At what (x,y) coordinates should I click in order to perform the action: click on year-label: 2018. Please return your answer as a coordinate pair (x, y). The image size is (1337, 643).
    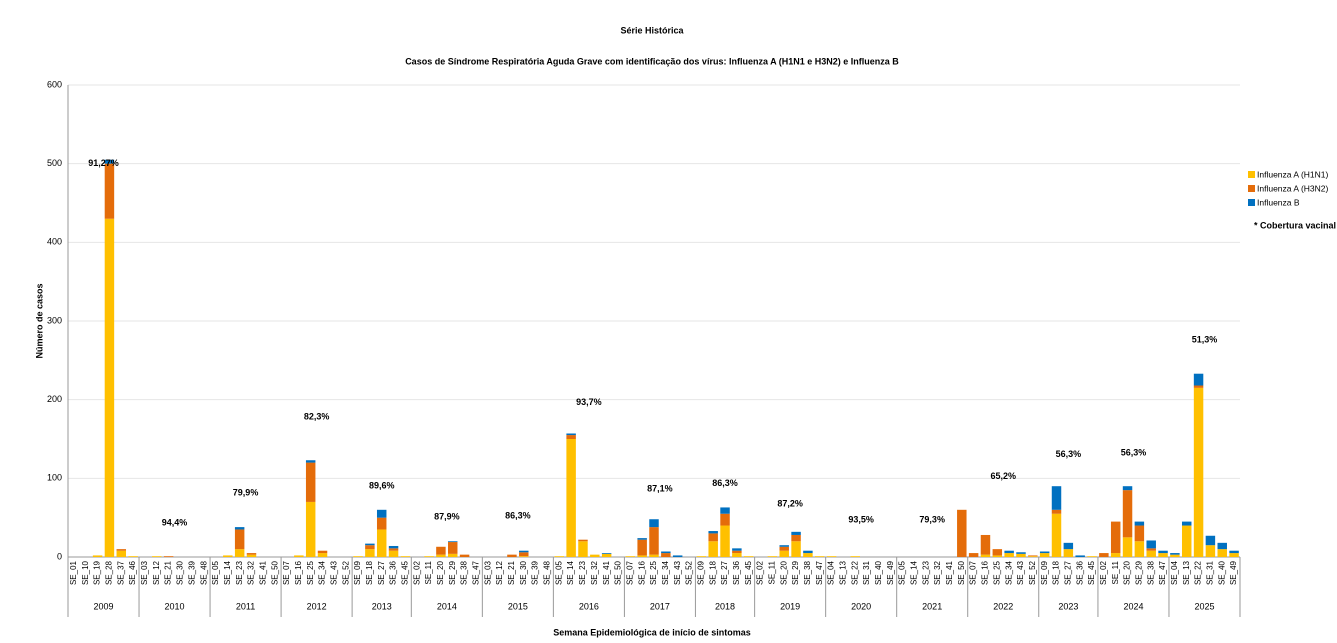
    Looking at the image, I should click on (725, 606).